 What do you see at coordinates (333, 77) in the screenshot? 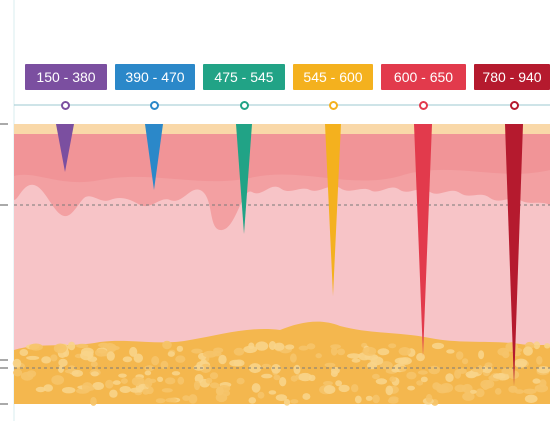
I see `wavelength-badge-4: 545 - 600` at bounding box center [333, 77].